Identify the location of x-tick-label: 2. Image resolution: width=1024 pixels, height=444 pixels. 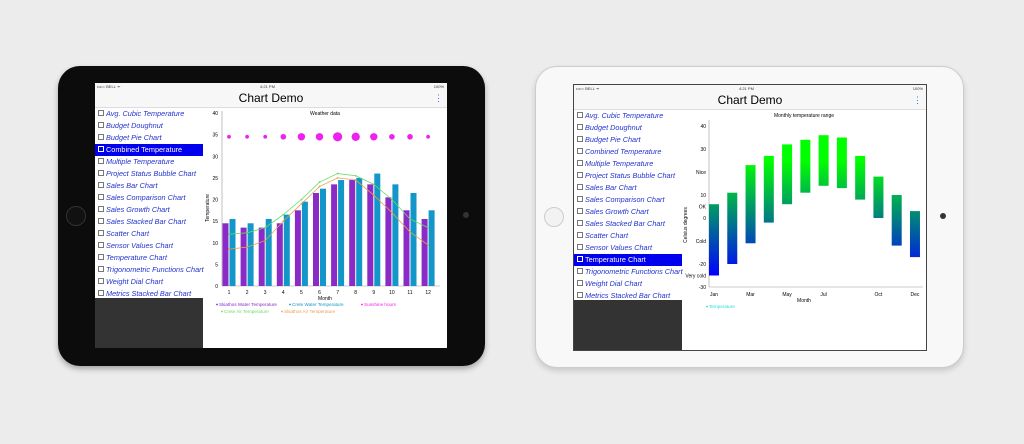
(247, 293).